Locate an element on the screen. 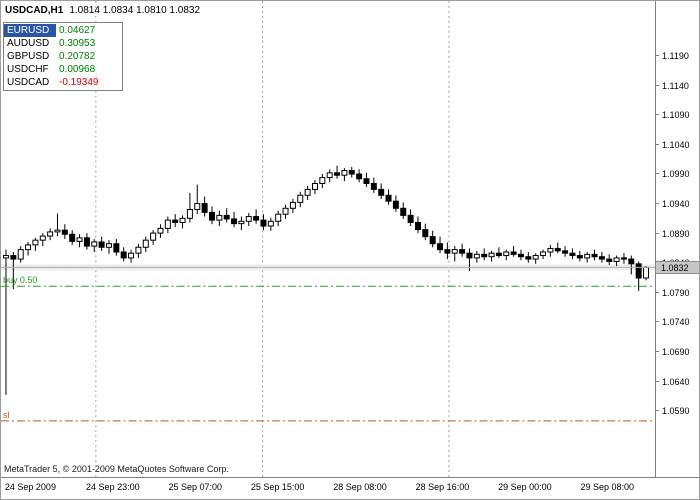 The image size is (700, 500). market-watch-row-usdchf: USDCHF 0.00968 is located at coordinates (63, 69).